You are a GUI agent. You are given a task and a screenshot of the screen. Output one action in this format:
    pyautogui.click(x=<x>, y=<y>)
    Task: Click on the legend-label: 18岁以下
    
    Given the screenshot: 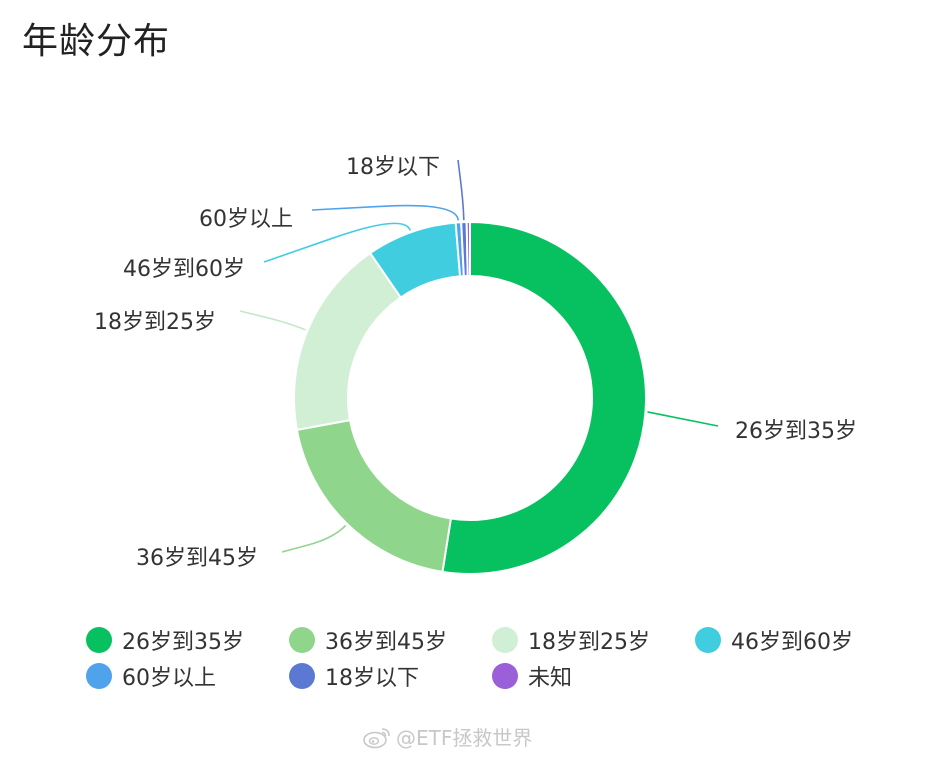 What is the action you would take?
    pyautogui.click(x=372, y=678)
    